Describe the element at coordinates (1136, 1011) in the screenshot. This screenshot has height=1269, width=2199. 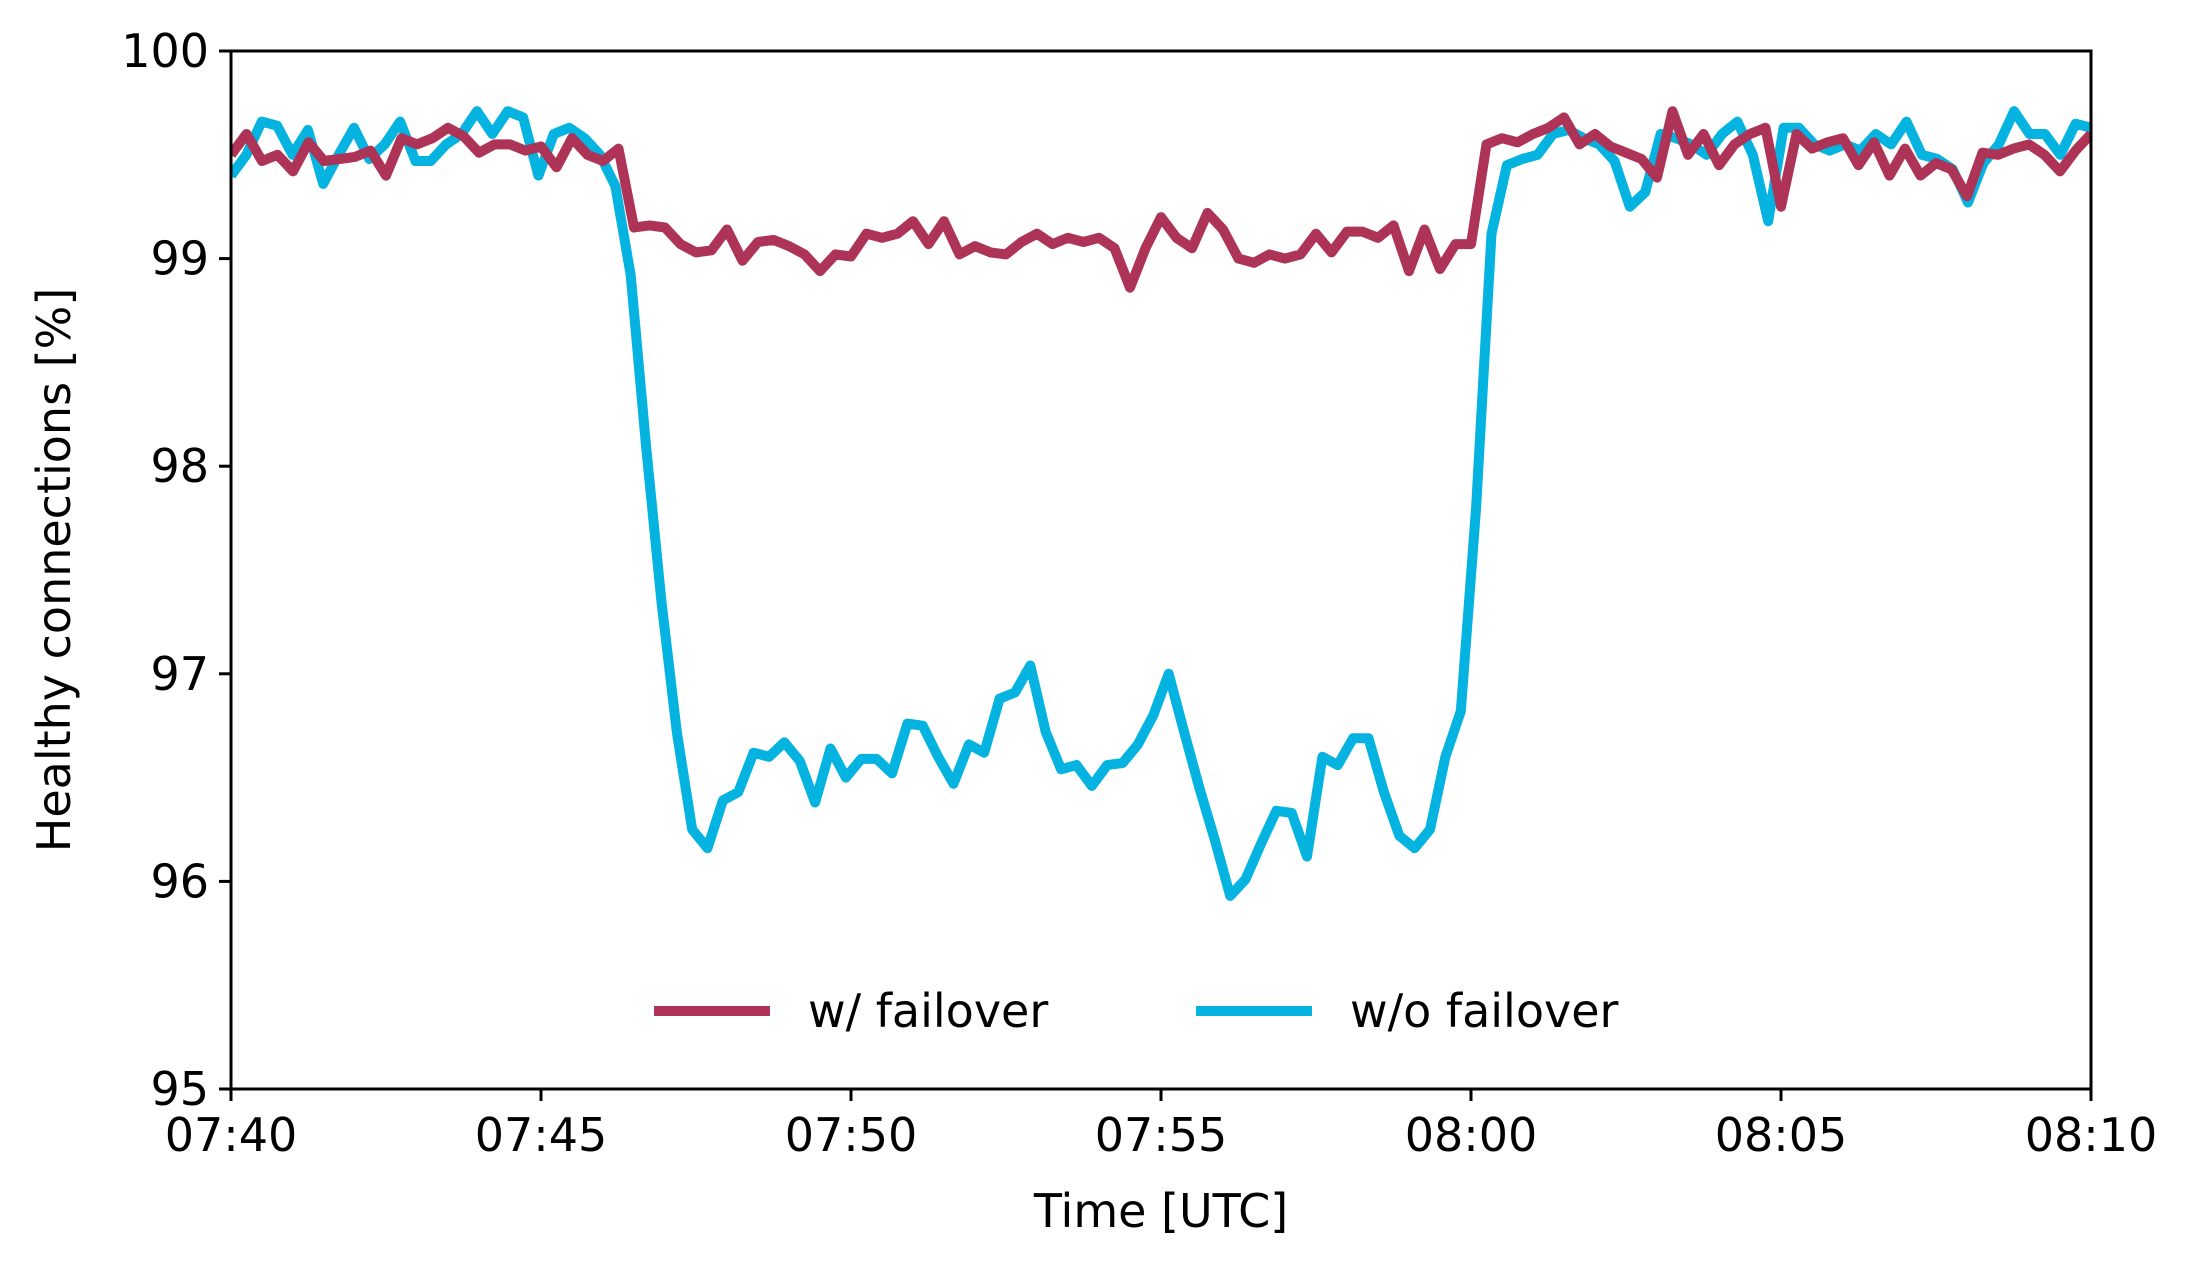
I see `legend: w/ failover w/o failover` at that location.